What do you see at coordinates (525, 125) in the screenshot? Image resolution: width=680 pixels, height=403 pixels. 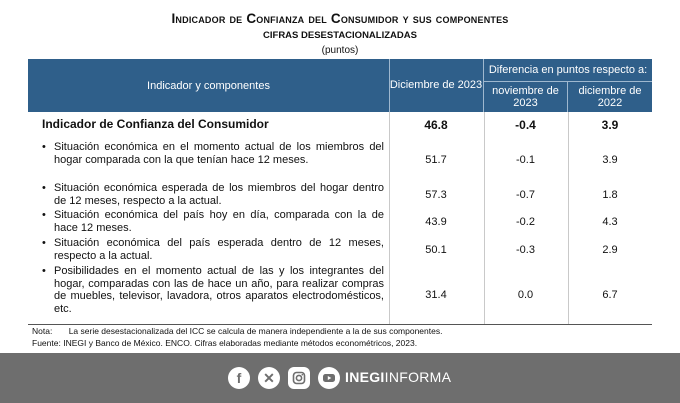 I see `main-diff-nov2023: -0.4` at bounding box center [525, 125].